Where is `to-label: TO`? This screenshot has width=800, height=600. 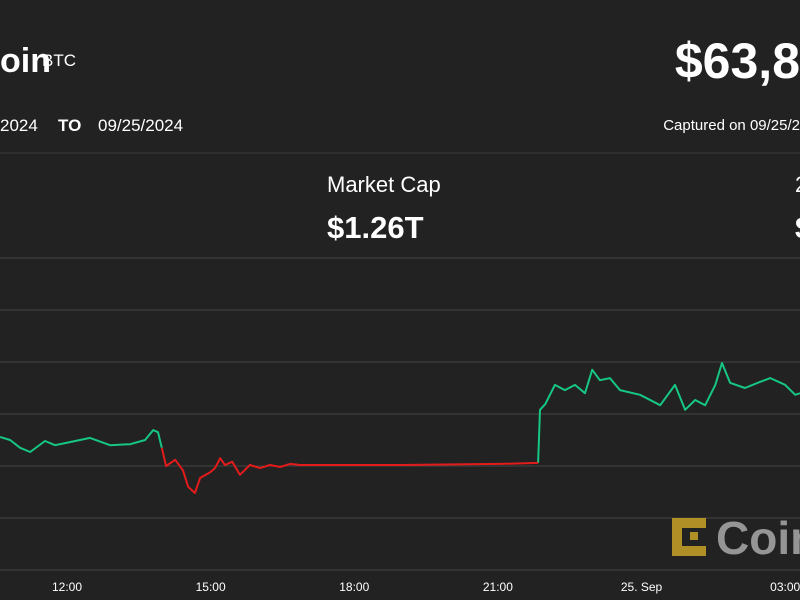 to-label: TO is located at coordinates (69, 125).